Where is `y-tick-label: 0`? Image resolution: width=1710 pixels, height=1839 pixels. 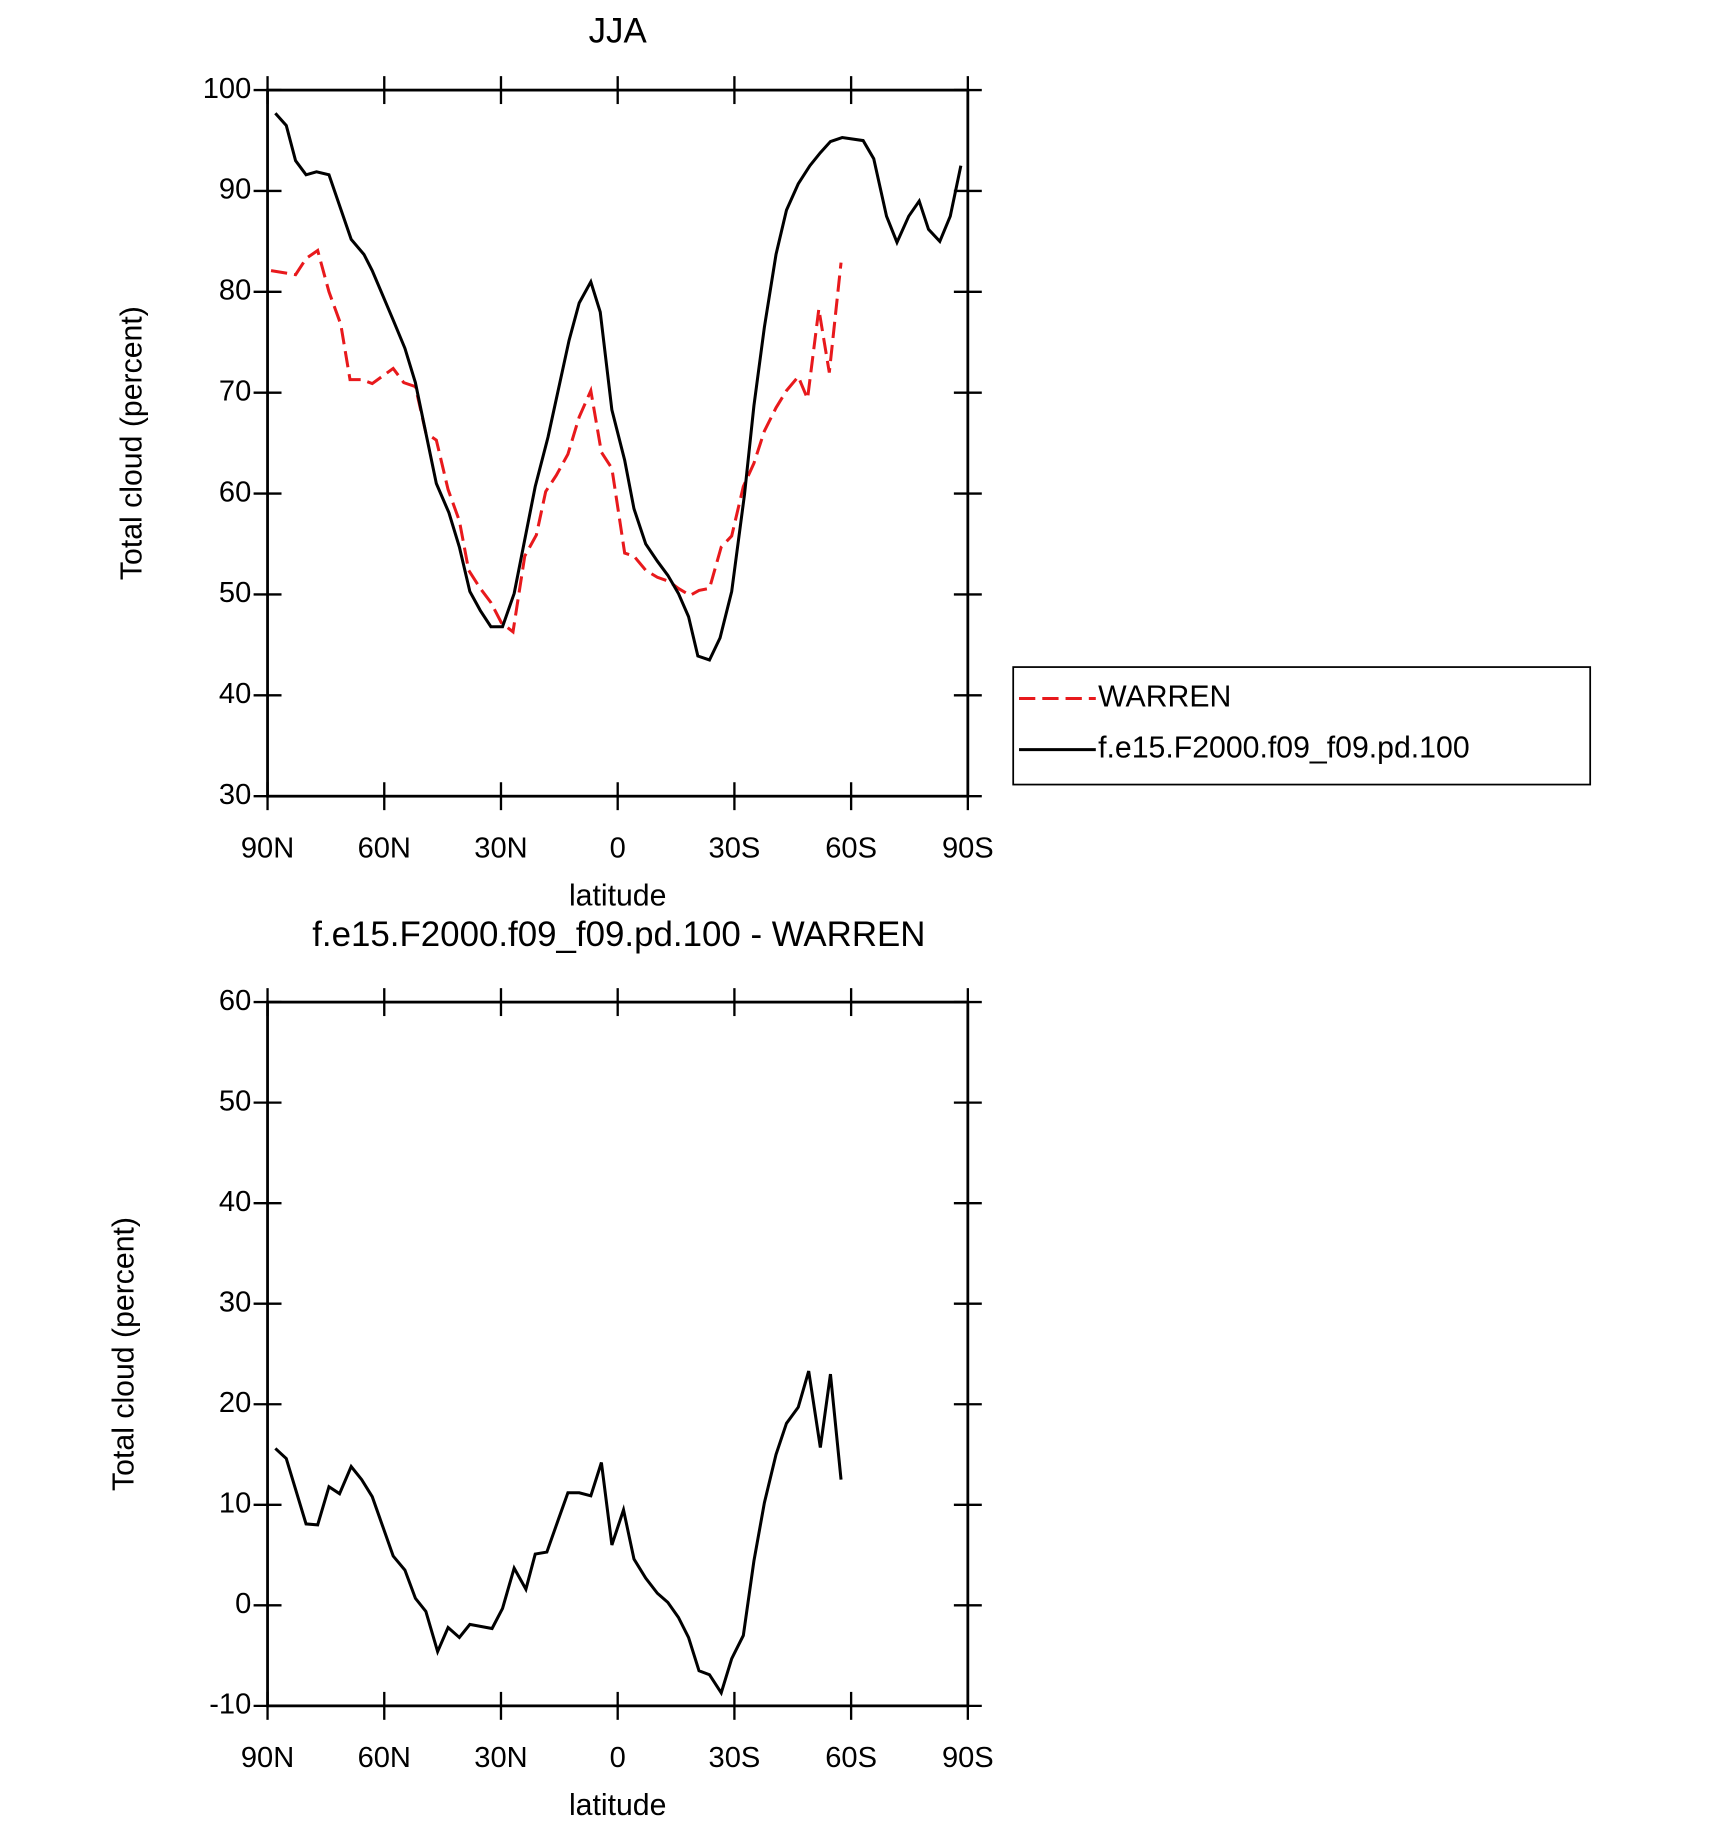
y-tick-label: 0 is located at coordinates (243, 1604).